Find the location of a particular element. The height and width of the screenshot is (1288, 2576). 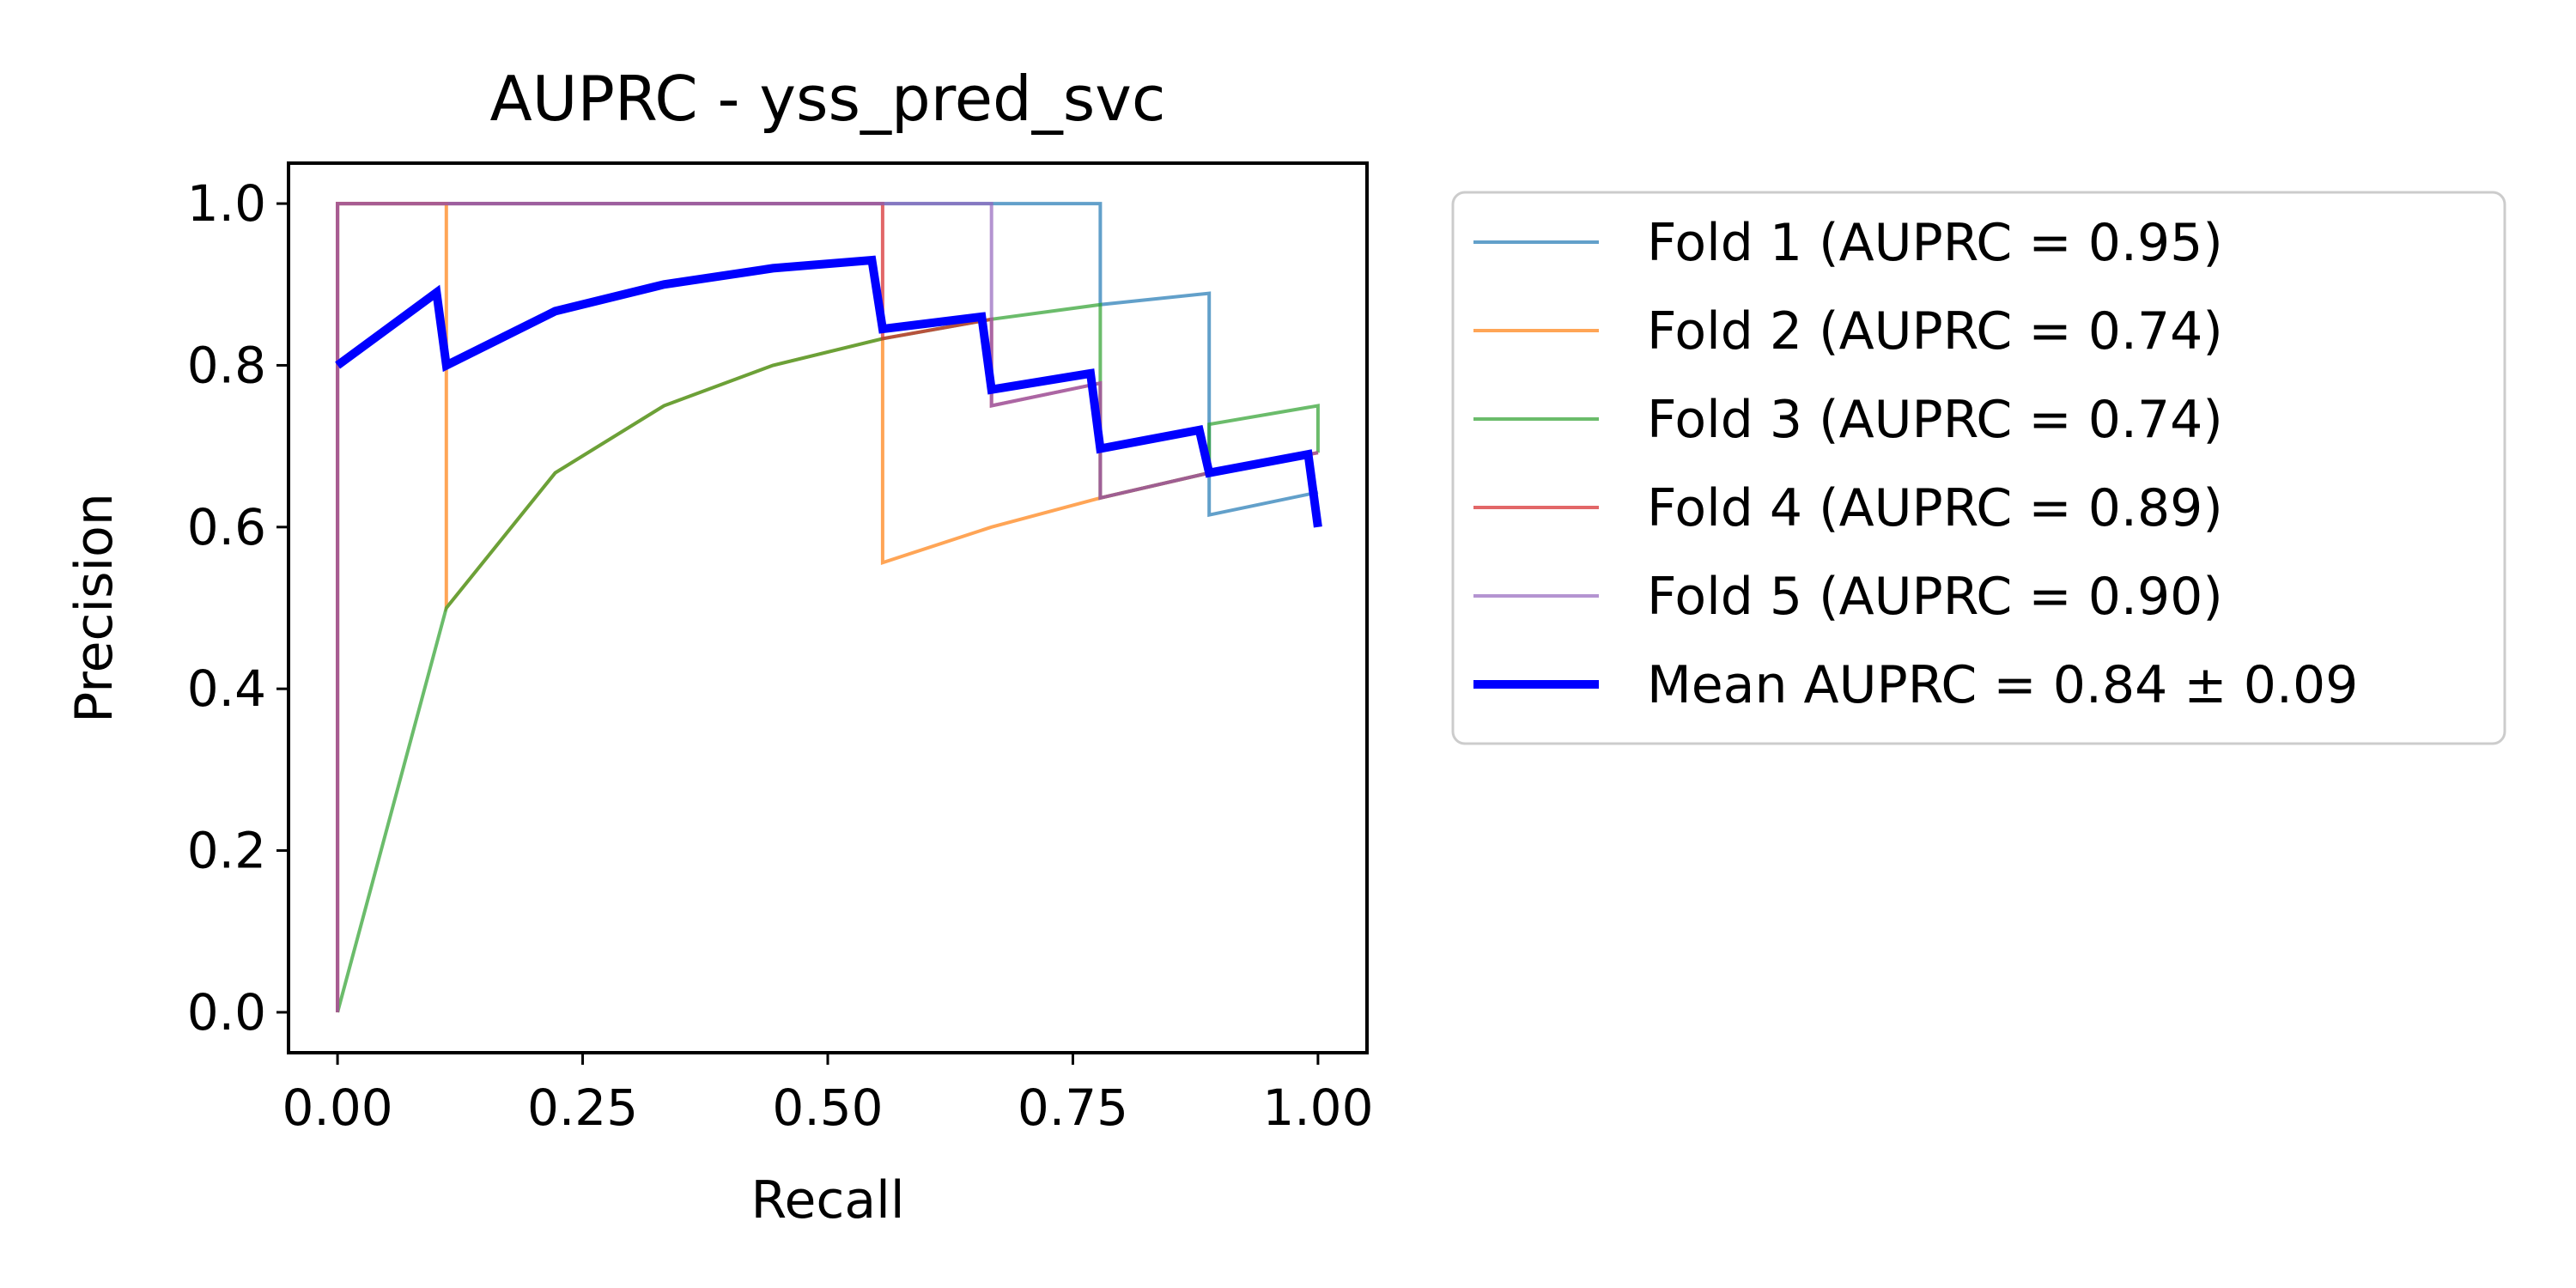

series-line-mean is located at coordinates (828, 391).